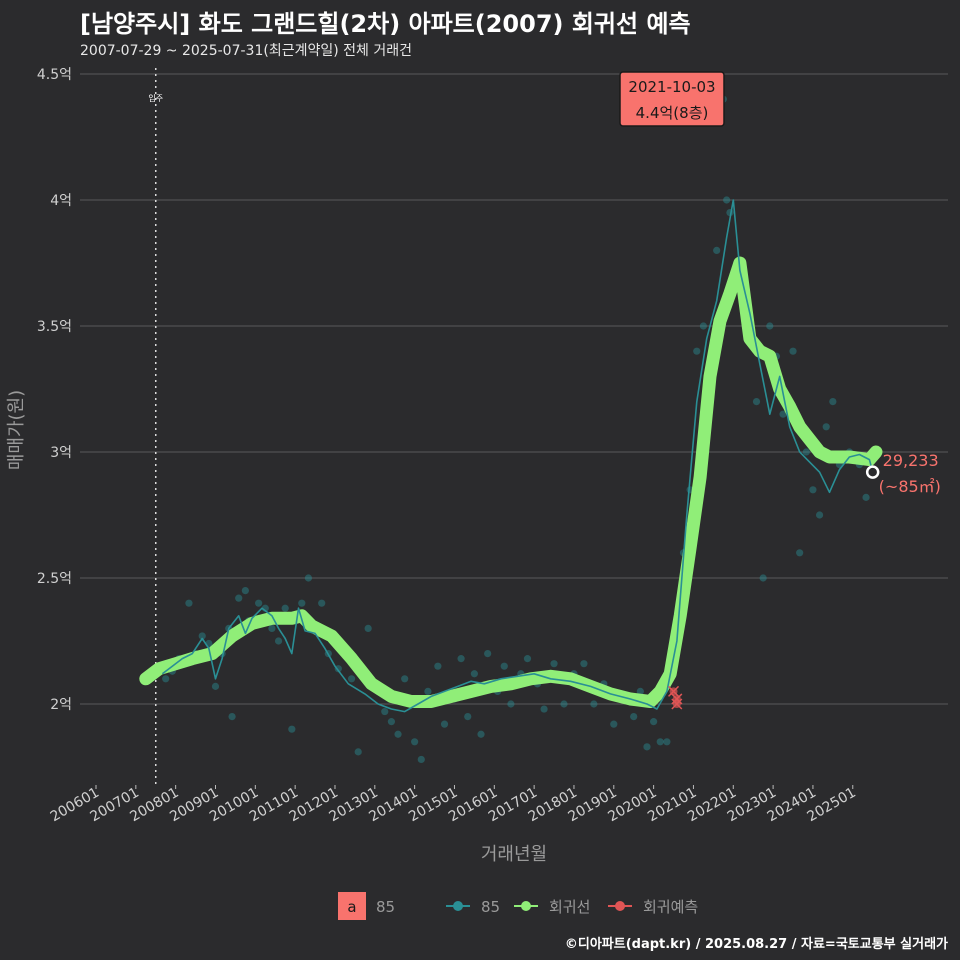  What do you see at coordinates (54, 390) in the screenshot?
I see `y-axis: 2억 2.5억 3억 3.5억 4억 4.5억` at bounding box center [54, 390].